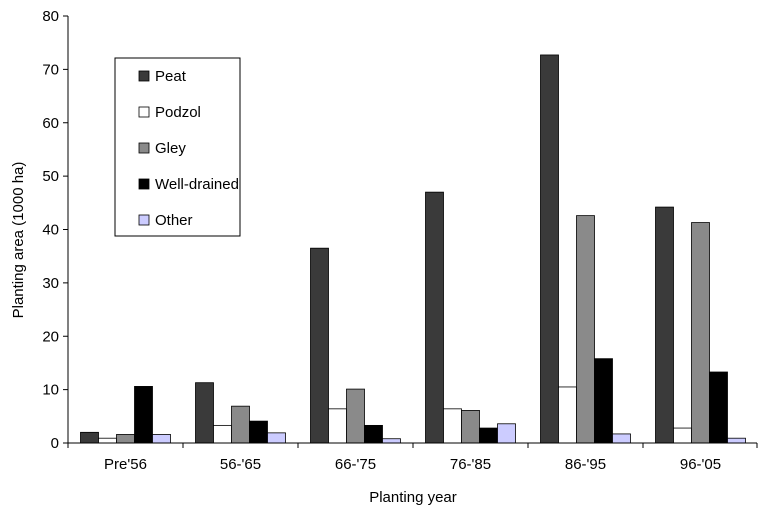  What do you see at coordinates (240, 464) in the screenshot?
I see `x-tick-label: 56-'65` at bounding box center [240, 464].